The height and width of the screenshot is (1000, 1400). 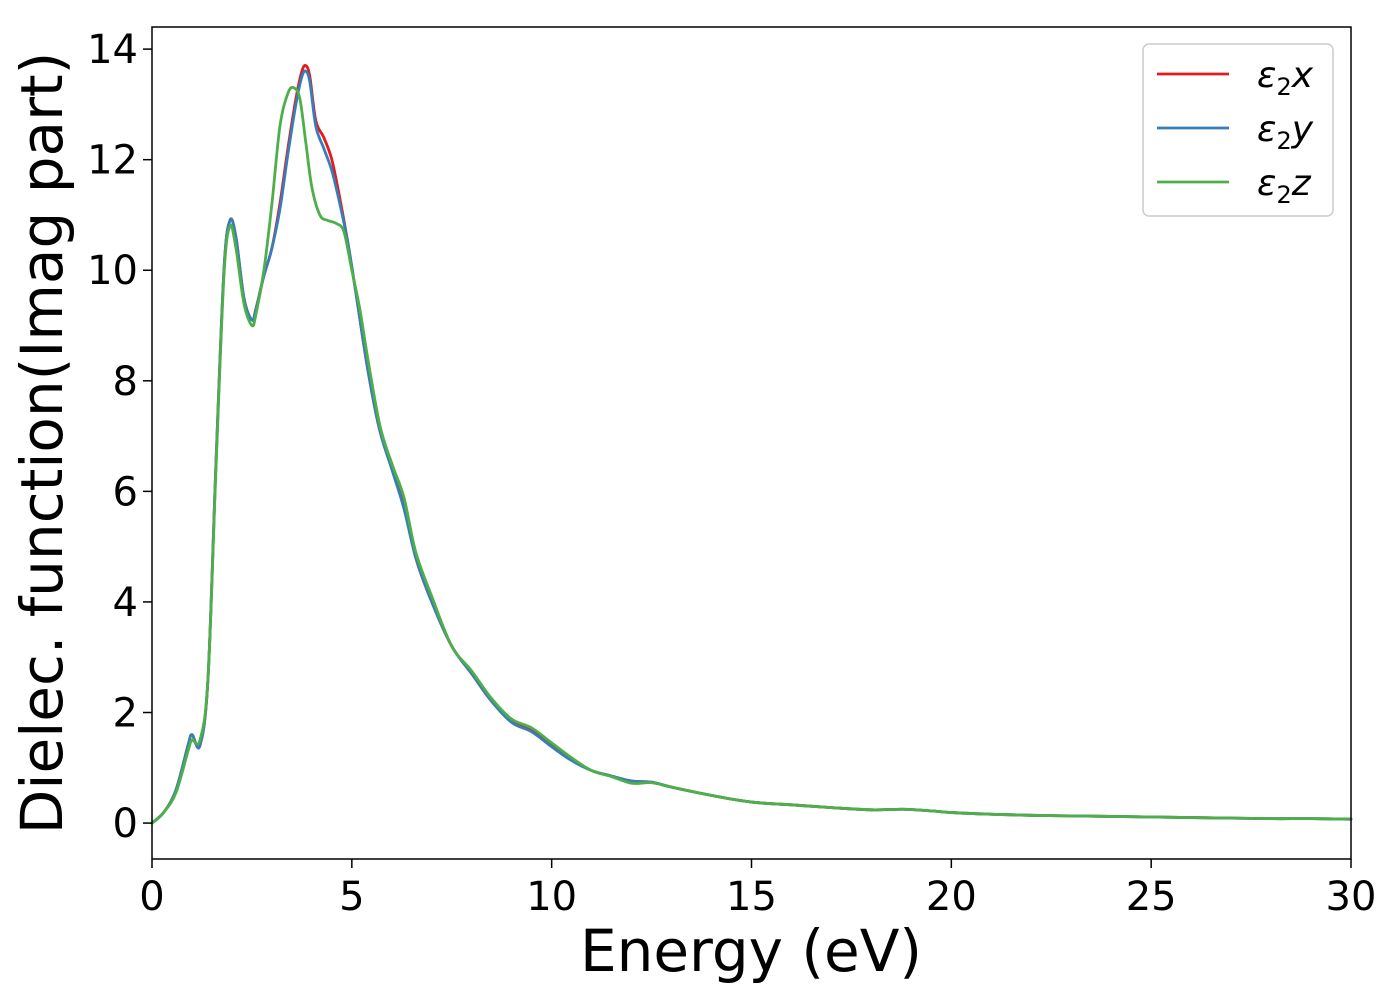 What do you see at coordinates (1351, 897) in the screenshot?
I see `x-tick-label: 30` at bounding box center [1351, 897].